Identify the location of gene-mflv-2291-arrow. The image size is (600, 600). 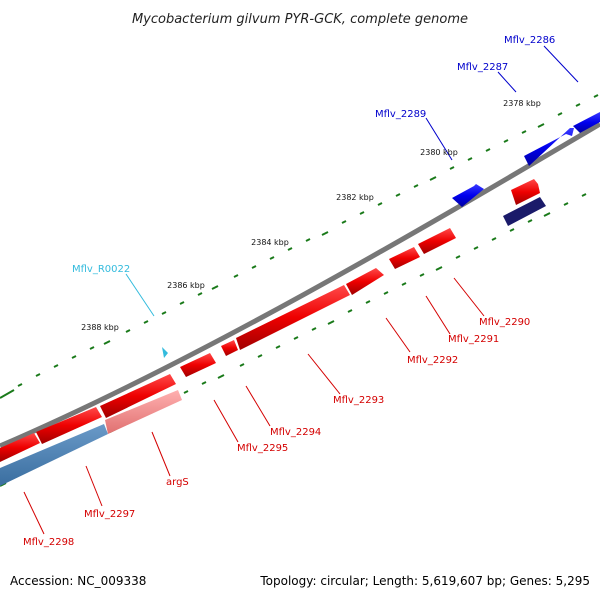
(437, 241).